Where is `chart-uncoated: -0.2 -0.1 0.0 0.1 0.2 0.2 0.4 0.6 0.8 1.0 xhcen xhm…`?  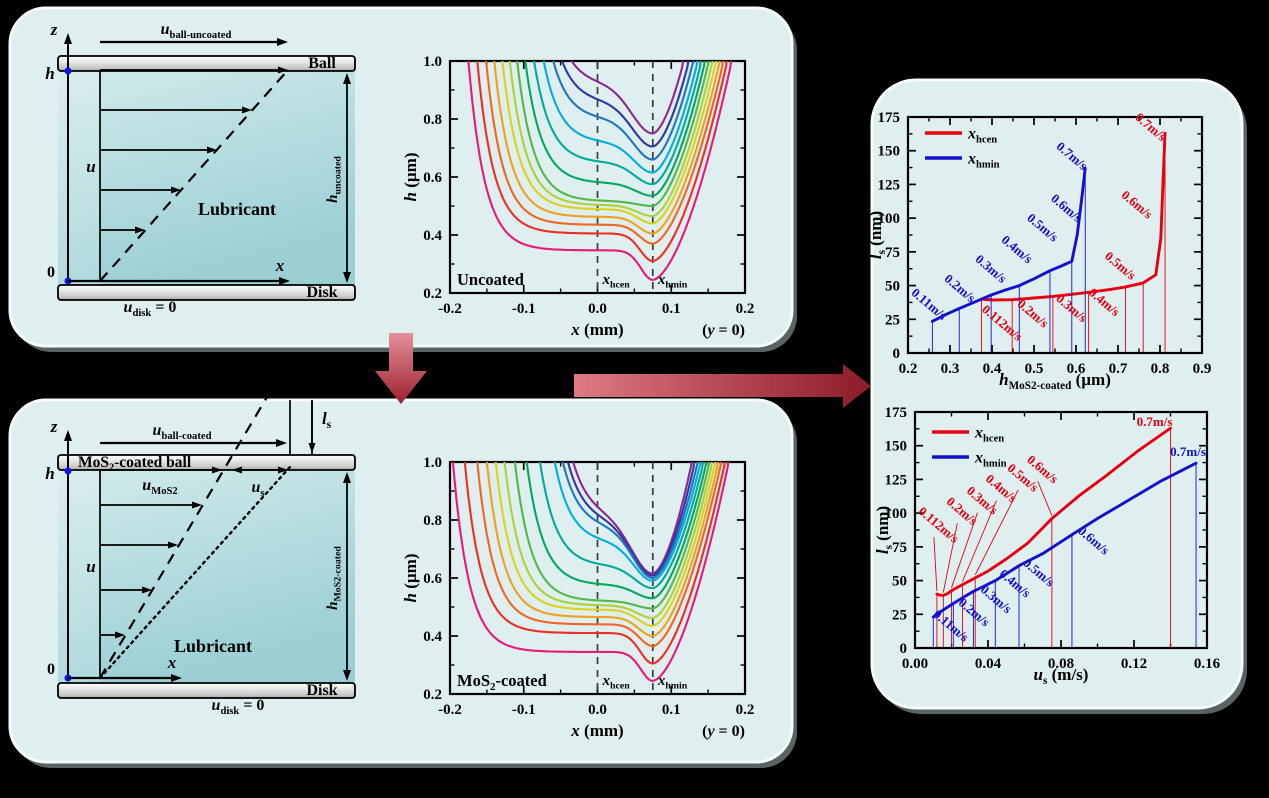
chart-uncoated: -0.2 -0.1 0.0 0.1 0.2 0.2 0.4 0.6 0.8 1.0 xhcen xhm… is located at coordinates (577, 196).